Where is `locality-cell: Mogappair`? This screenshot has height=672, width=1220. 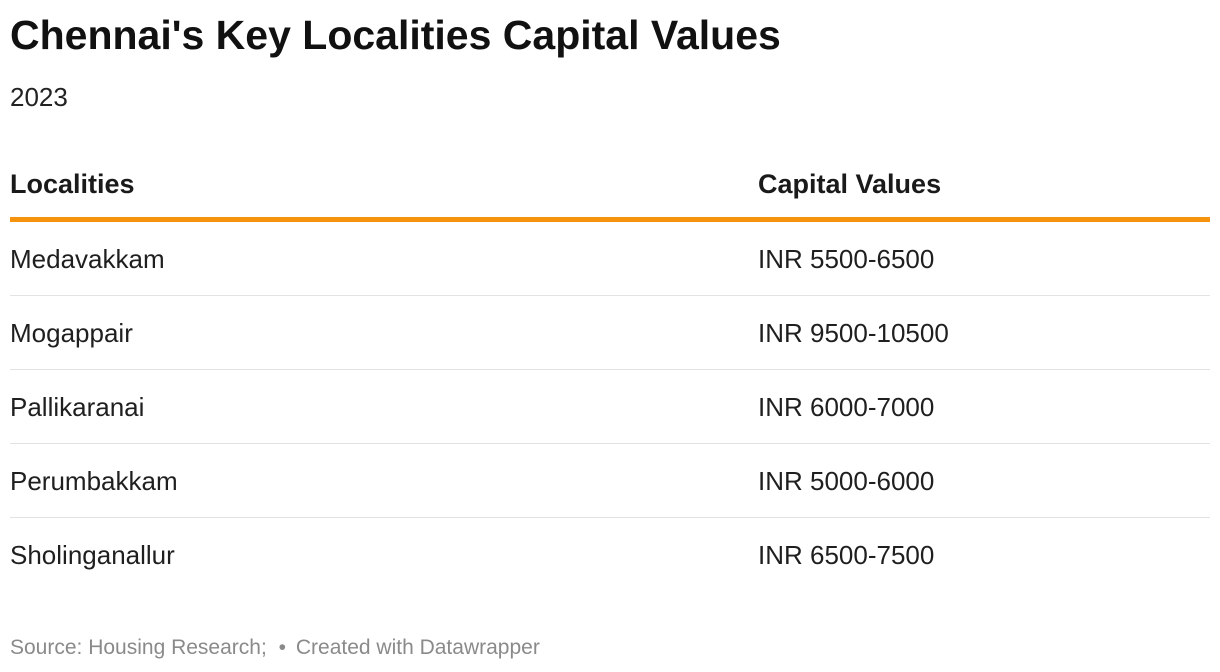
locality-cell: Mogappair is located at coordinates (71, 332).